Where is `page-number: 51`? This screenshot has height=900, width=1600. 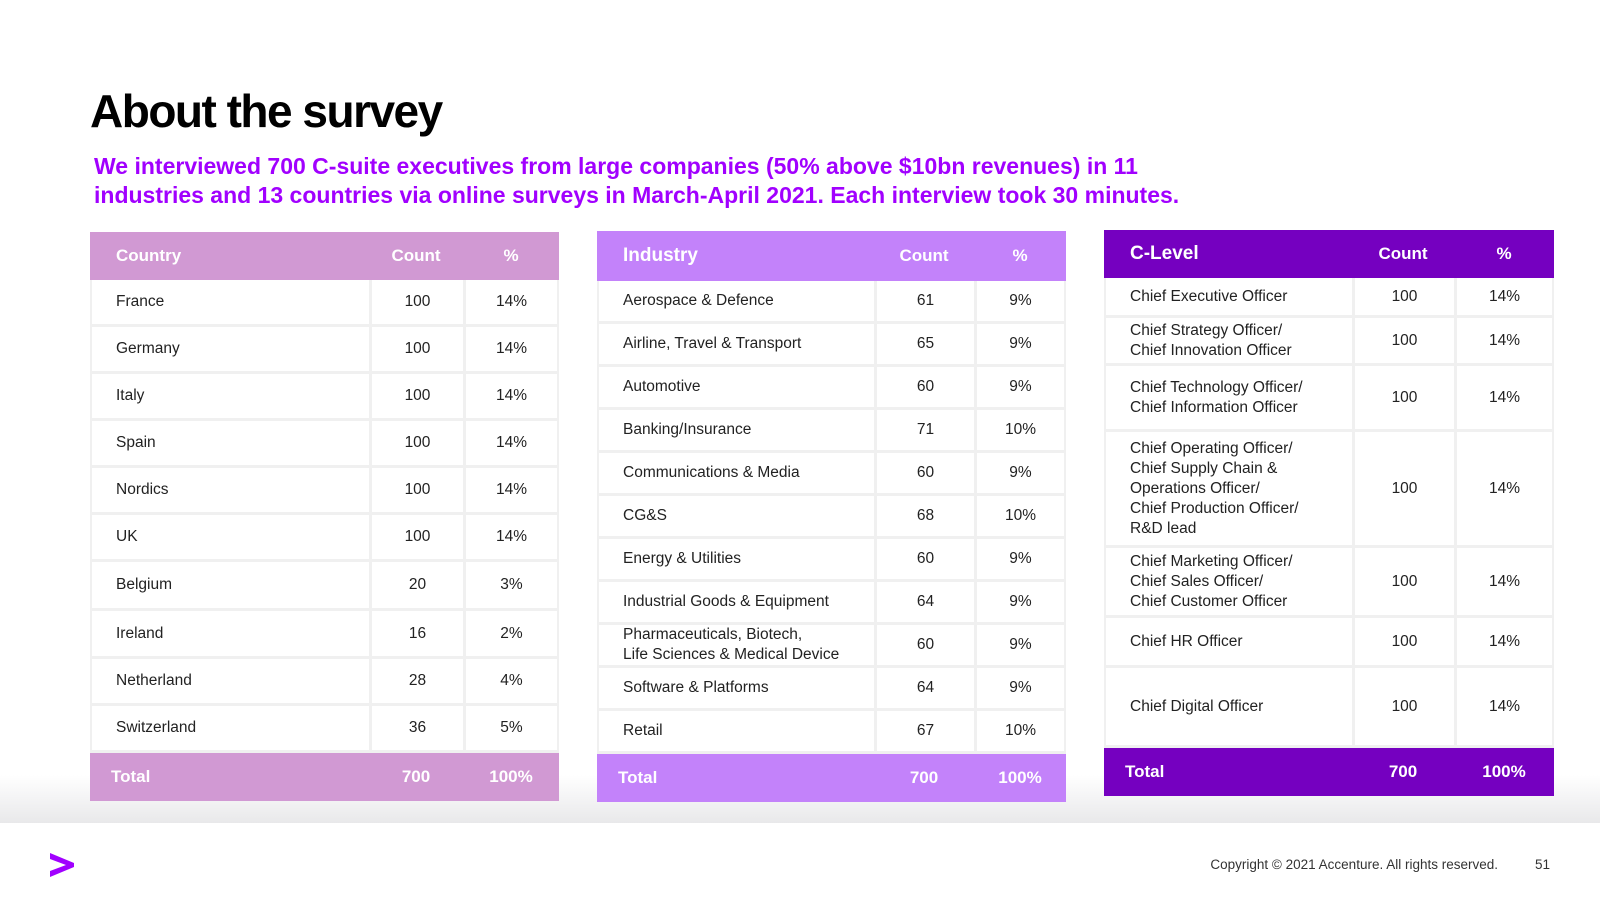 page-number: 51 is located at coordinates (1542, 864).